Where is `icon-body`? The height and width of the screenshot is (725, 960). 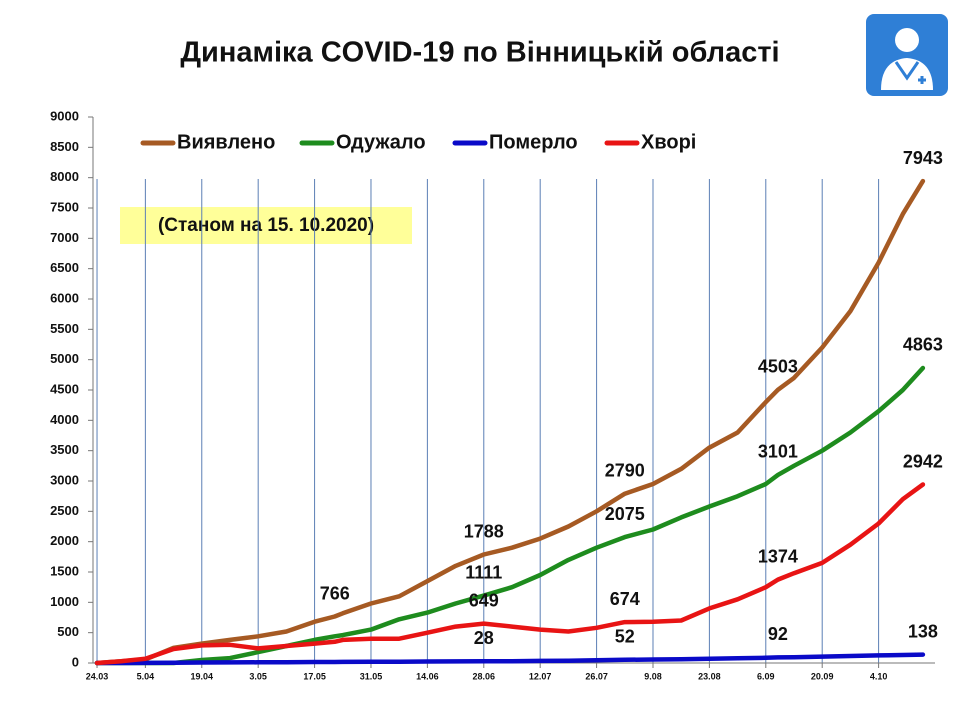 icon-body is located at coordinates (907, 74).